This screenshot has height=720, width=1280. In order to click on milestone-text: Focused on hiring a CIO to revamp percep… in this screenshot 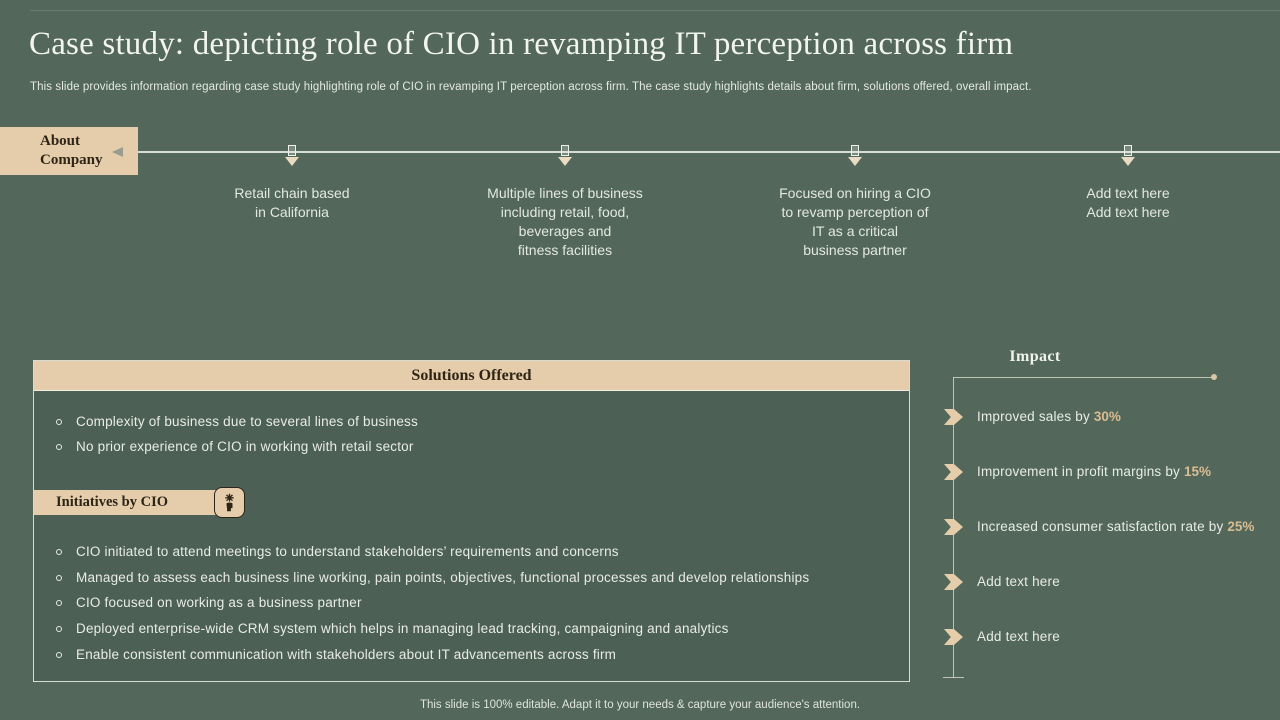, I will do `click(855, 221)`.